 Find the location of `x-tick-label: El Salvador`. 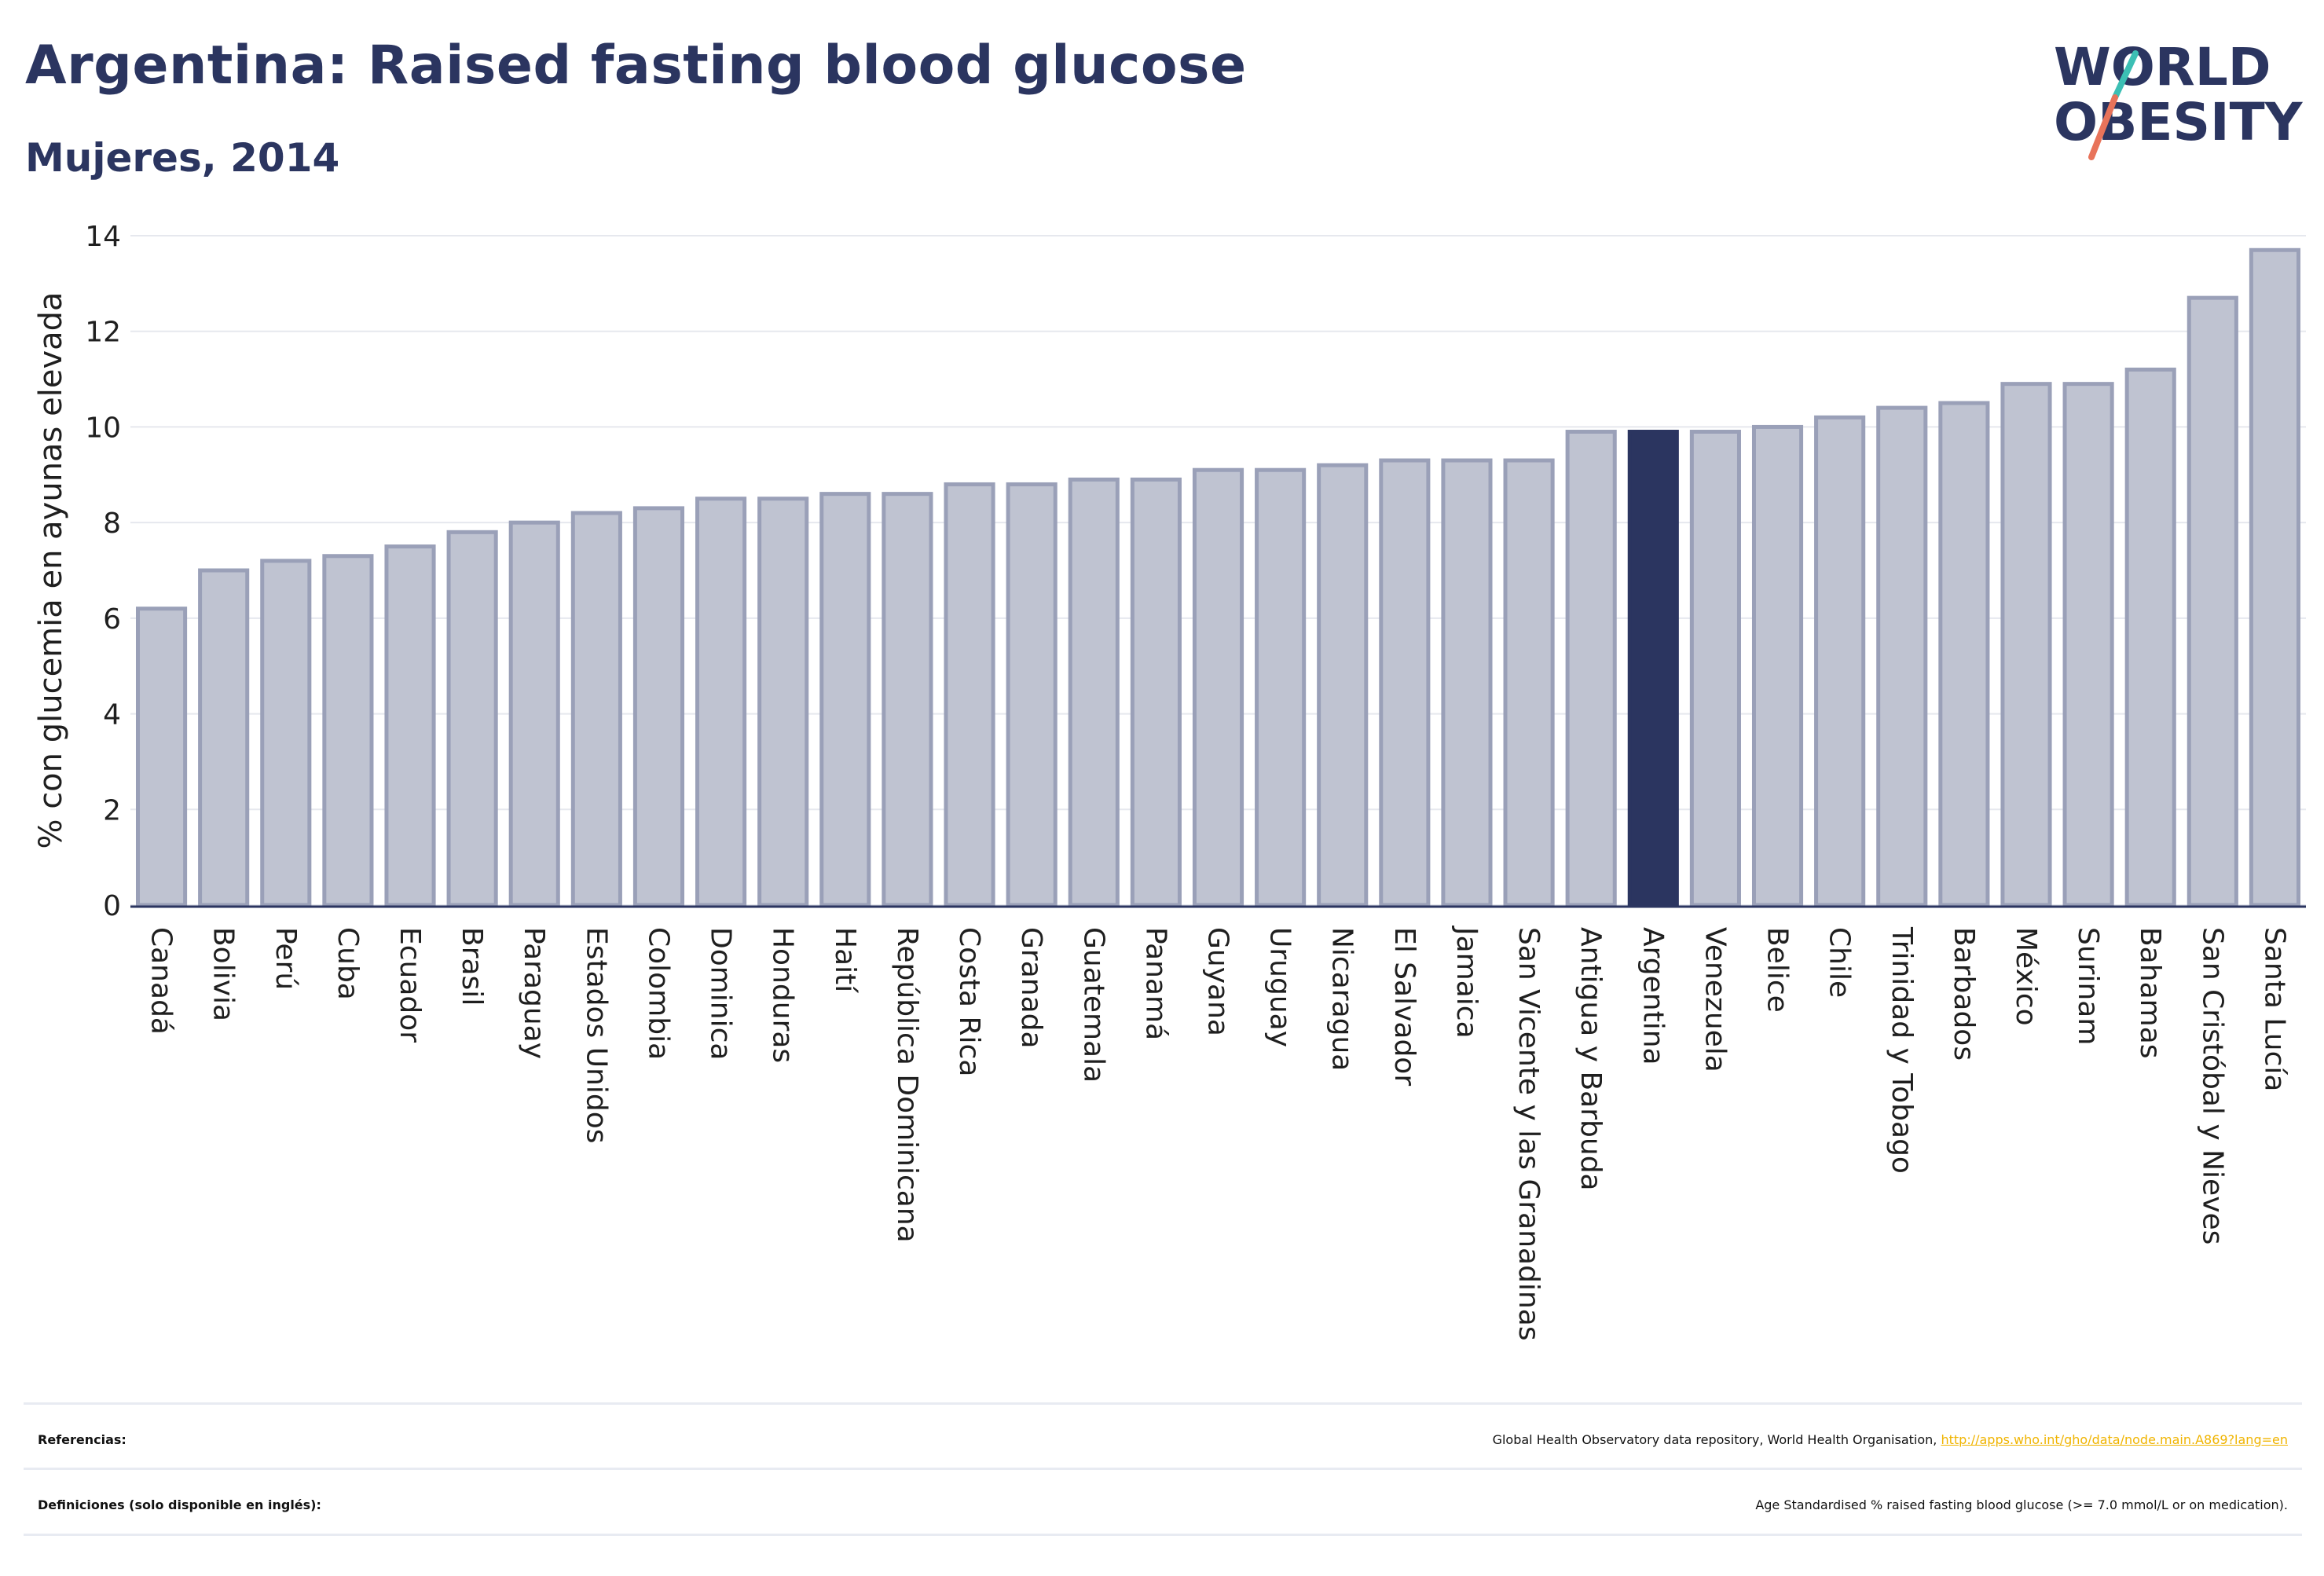

x-tick-label: El Salvador is located at coordinates (1404, 1006).